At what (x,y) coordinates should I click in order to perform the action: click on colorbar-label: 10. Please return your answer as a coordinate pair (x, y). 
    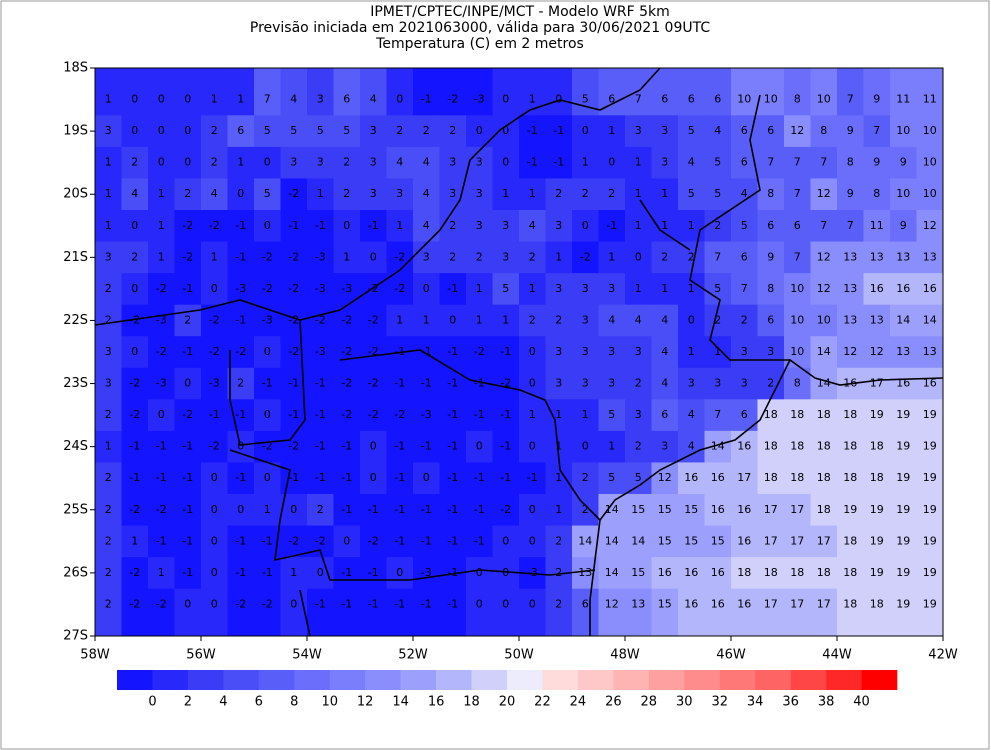
    Looking at the image, I should click on (329, 702).